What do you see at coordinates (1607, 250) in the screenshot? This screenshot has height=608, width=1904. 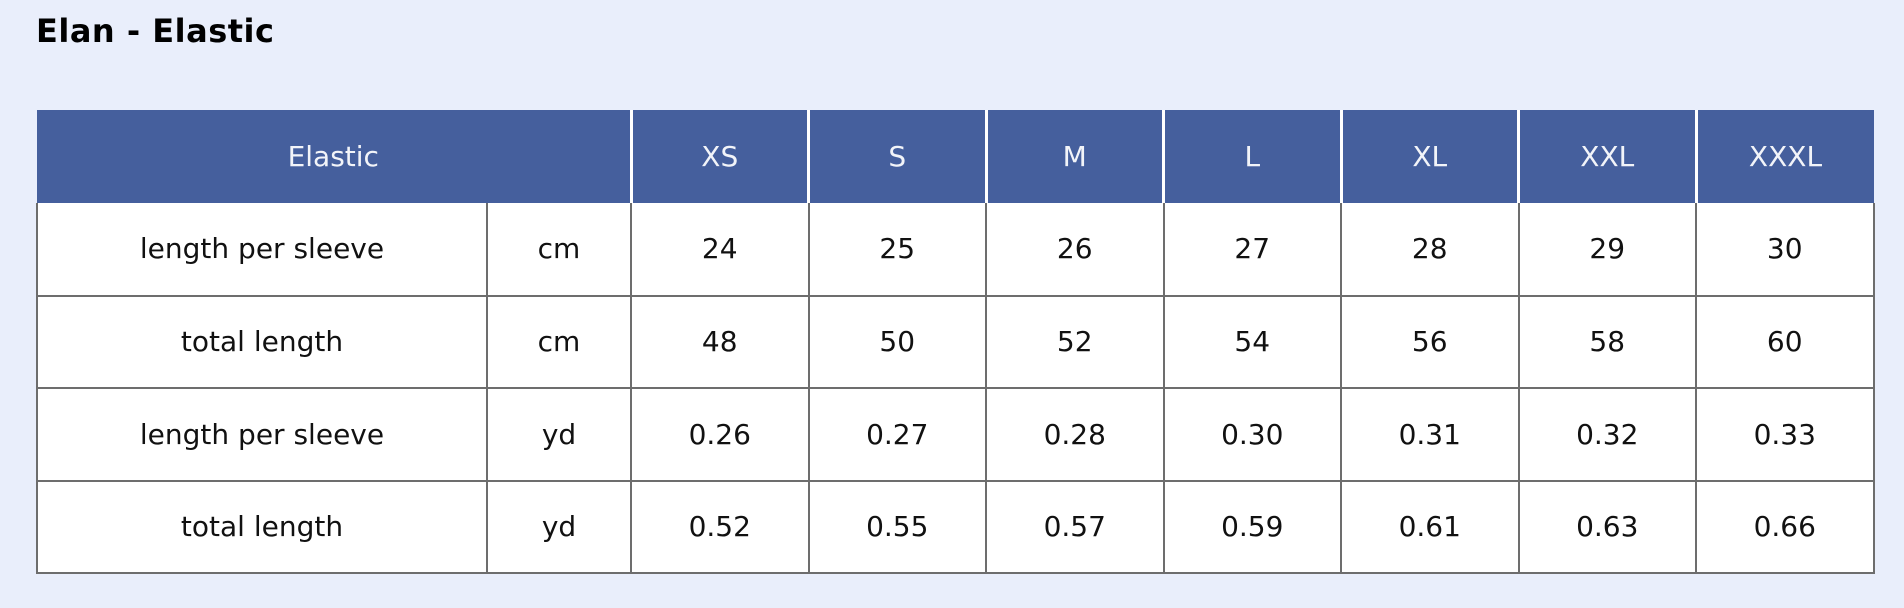 I see `value-cell: 29` at bounding box center [1607, 250].